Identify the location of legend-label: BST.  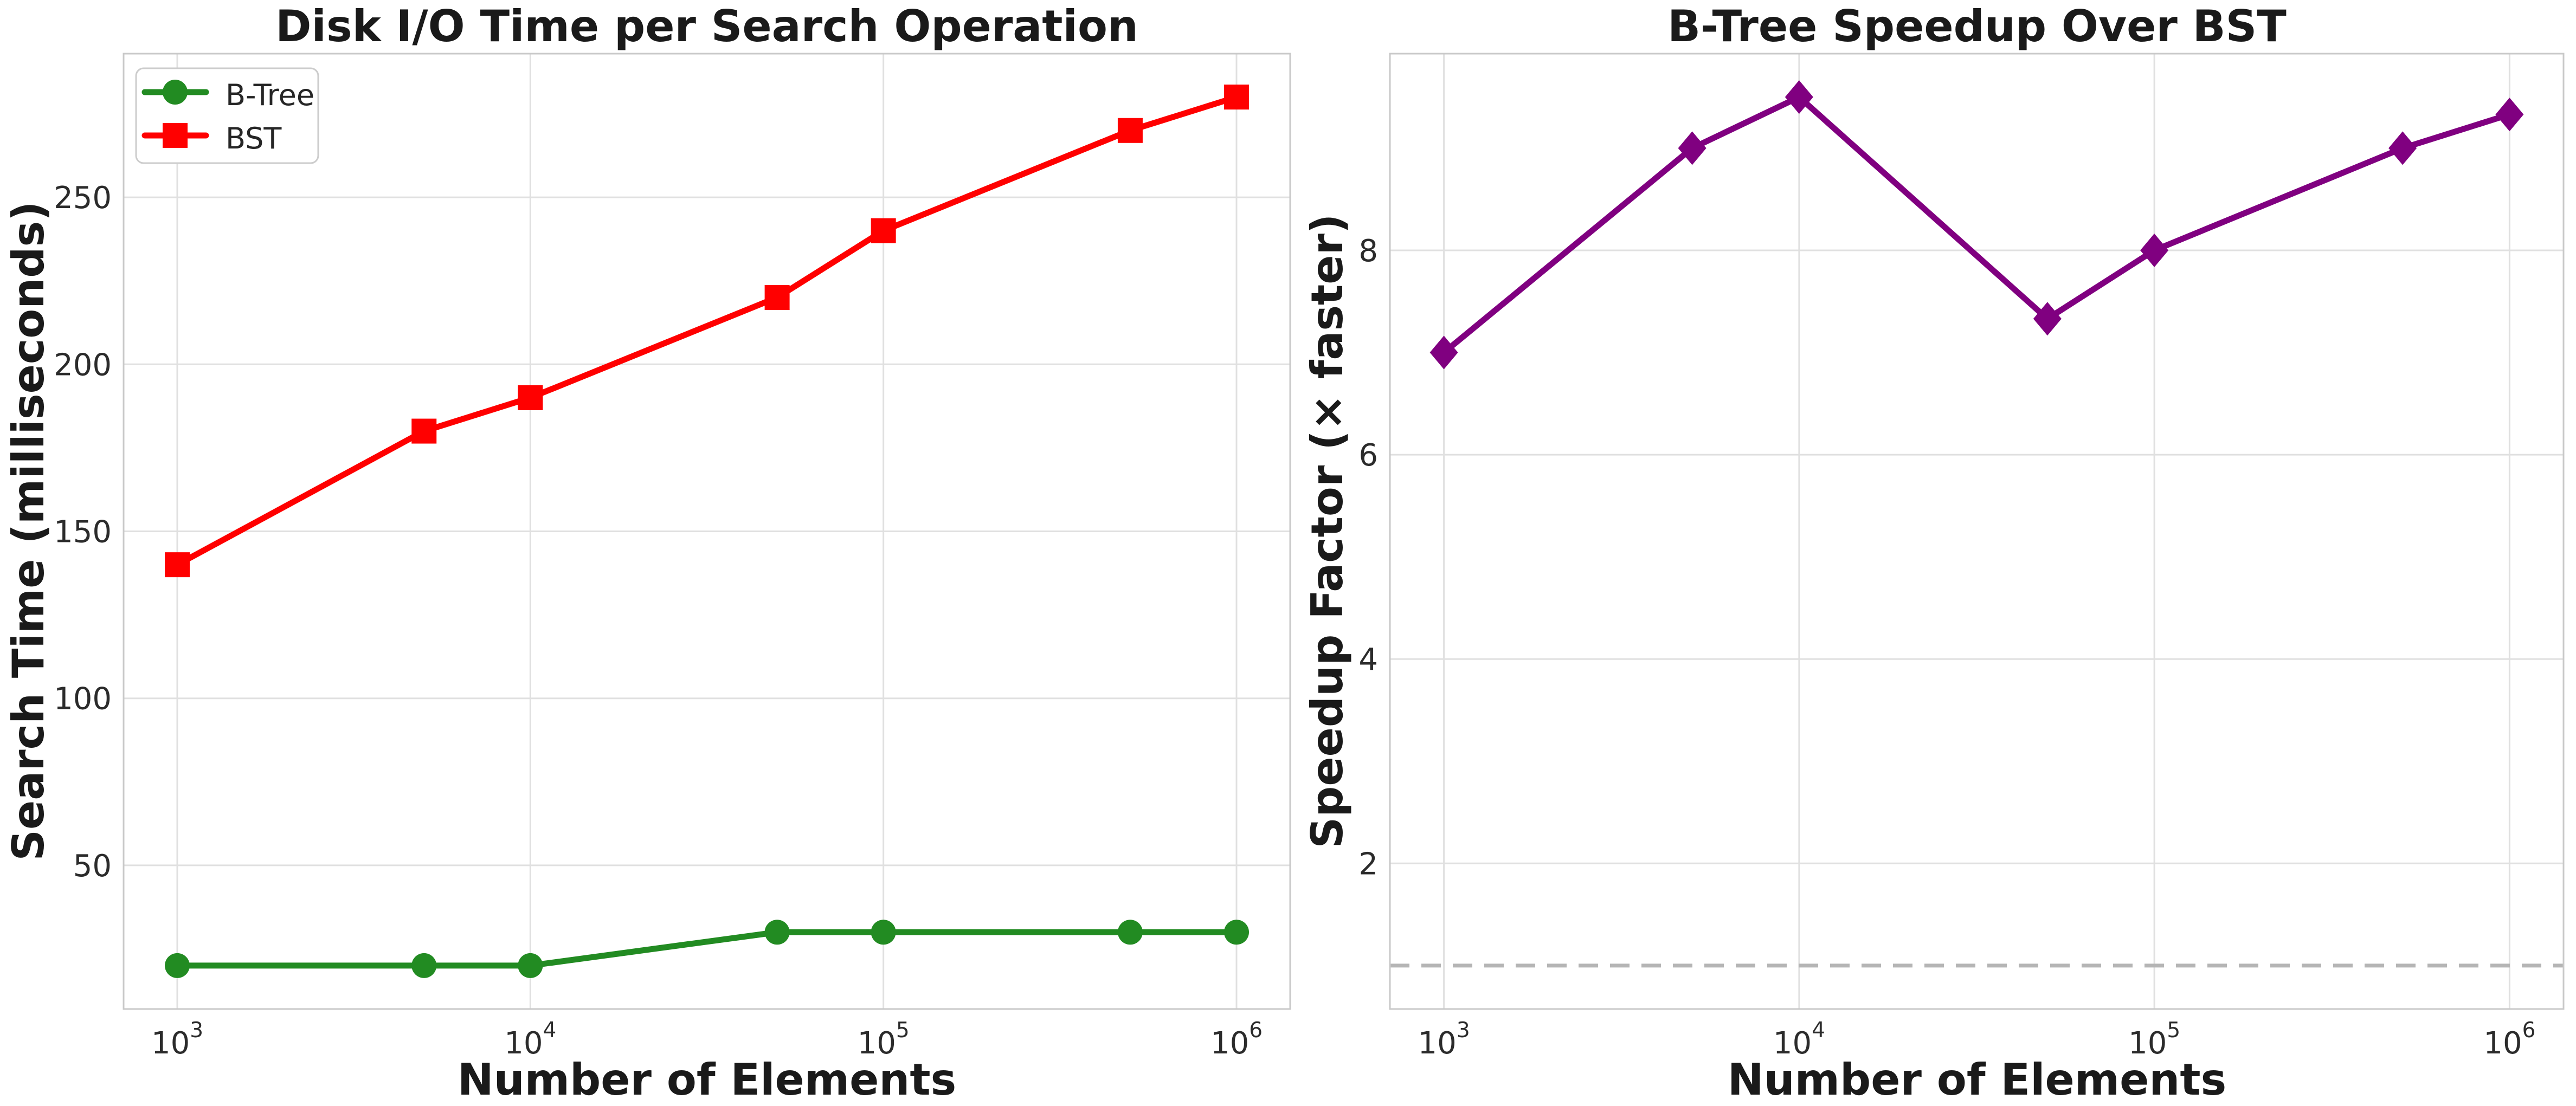
(254, 138).